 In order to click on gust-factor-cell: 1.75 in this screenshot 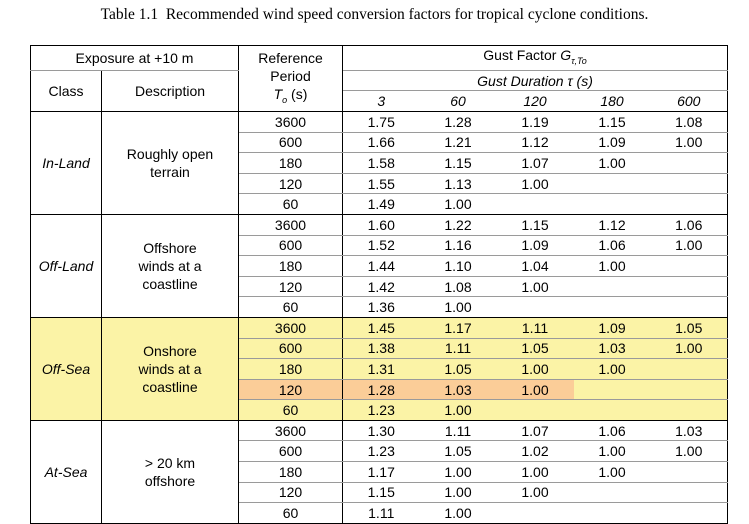, I will do `click(381, 122)`.